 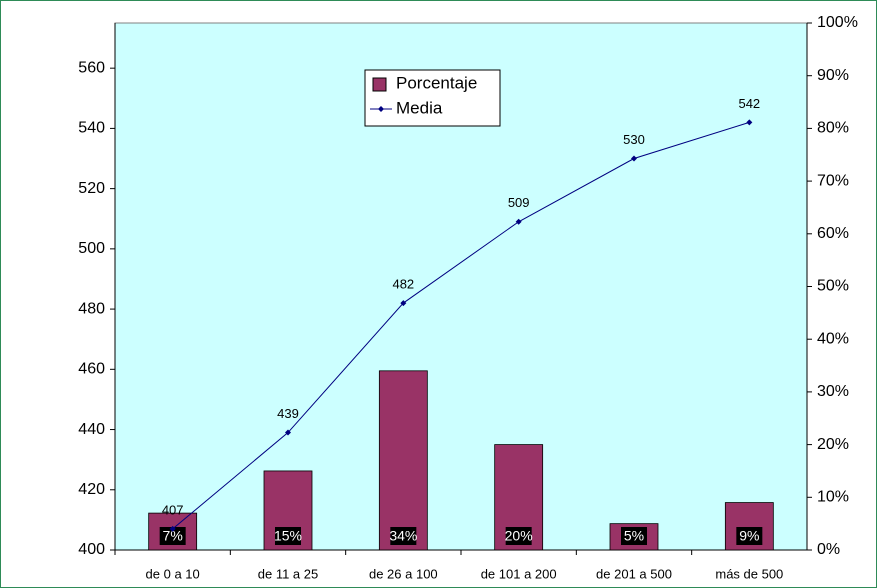 What do you see at coordinates (288, 573) in the screenshot?
I see `x-tick-label: de 11 a 25` at bounding box center [288, 573].